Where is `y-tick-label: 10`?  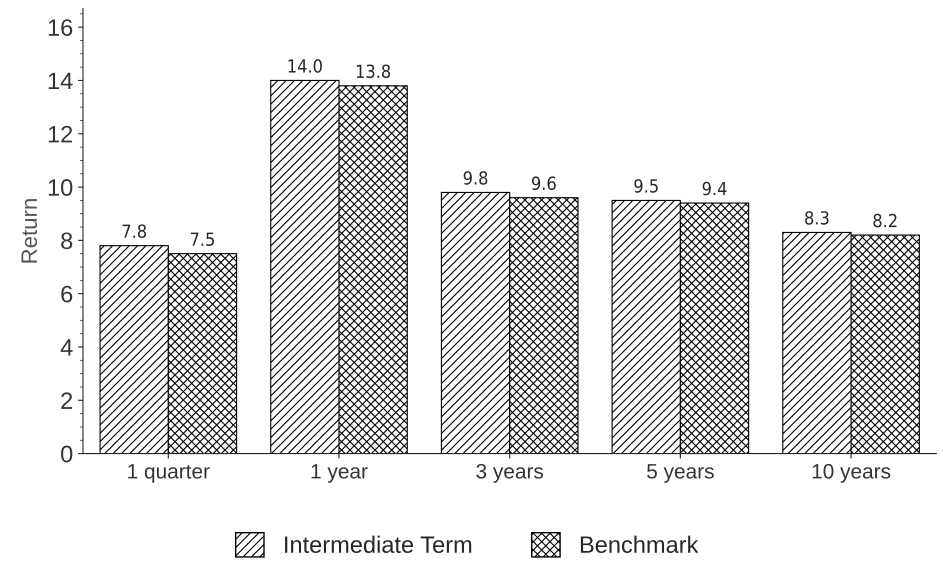
y-tick-label: 10 is located at coordinates (60, 187).